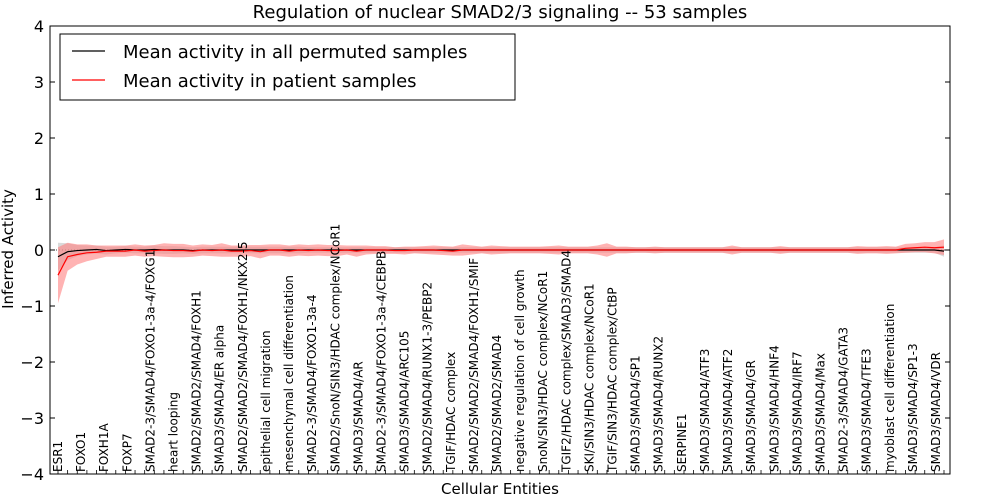 The height and width of the screenshot is (500, 1000). What do you see at coordinates (312, 383) in the screenshot?
I see `x-tick-label: SMAD2-3/SMAD4/FOXO1-3a-4` at bounding box center [312, 383].